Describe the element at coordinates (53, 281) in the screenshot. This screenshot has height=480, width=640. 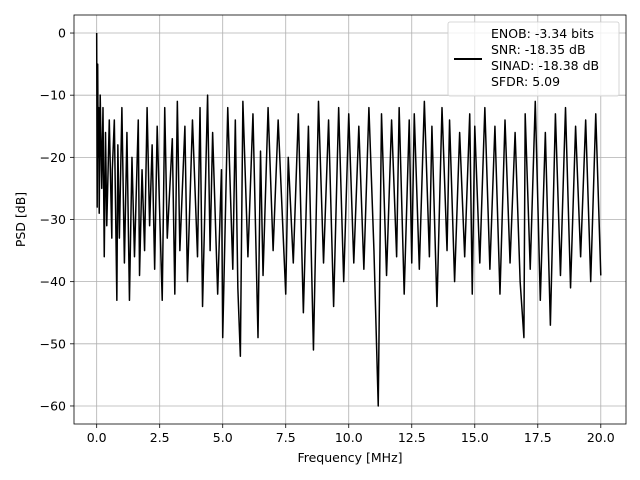
I see `y-tick-label: −40` at that location.